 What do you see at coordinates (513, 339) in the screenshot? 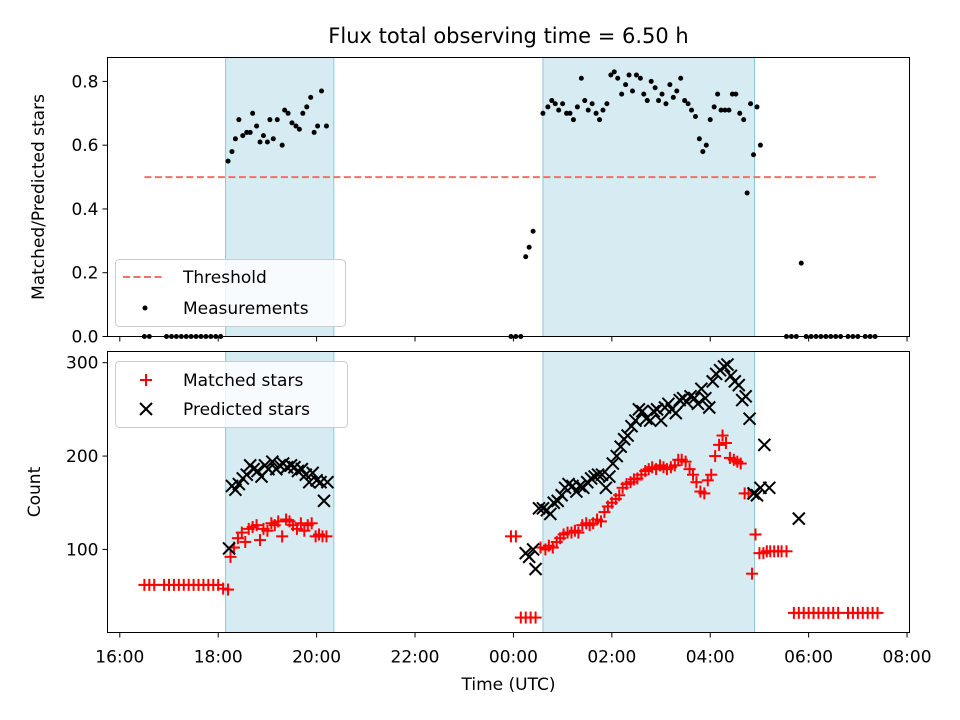
I see `top-x-ticks` at bounding box center [513, 339].